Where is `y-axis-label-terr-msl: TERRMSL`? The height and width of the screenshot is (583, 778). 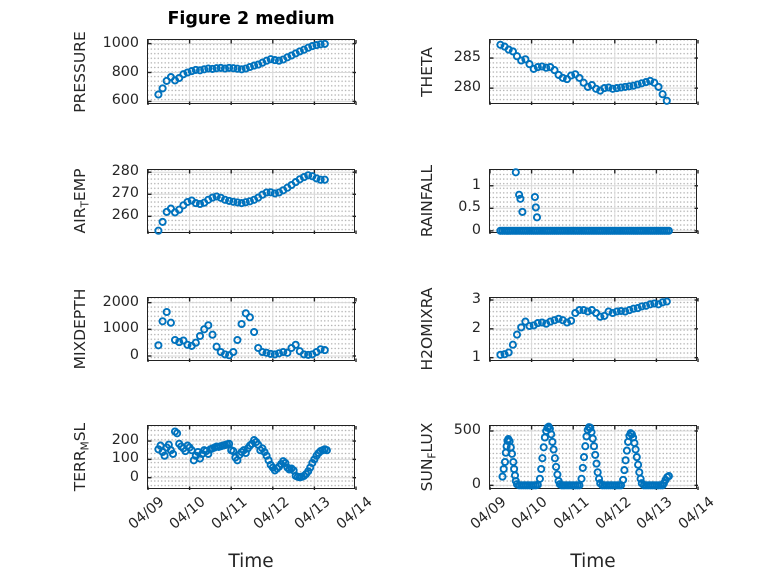 y-axis-label-terr-msl: TERRMSL is located at coordinates (80, 457).